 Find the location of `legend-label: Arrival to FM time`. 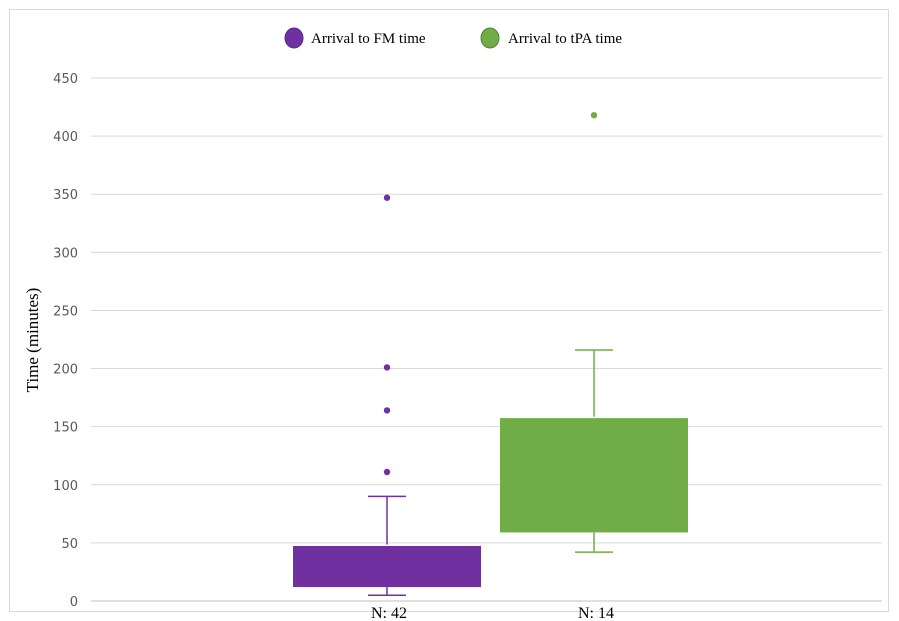

legend-label: Arrival to FM time is located at coordinates (368, 39).